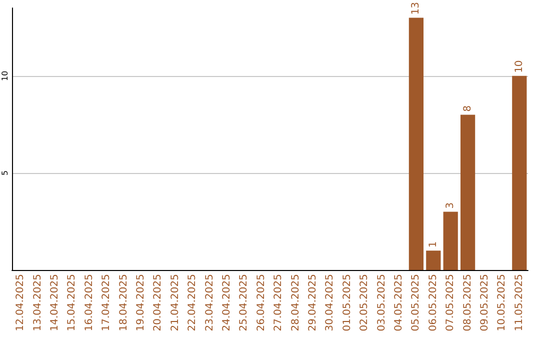  I want to click on data-label: 8, so click(468, 108).